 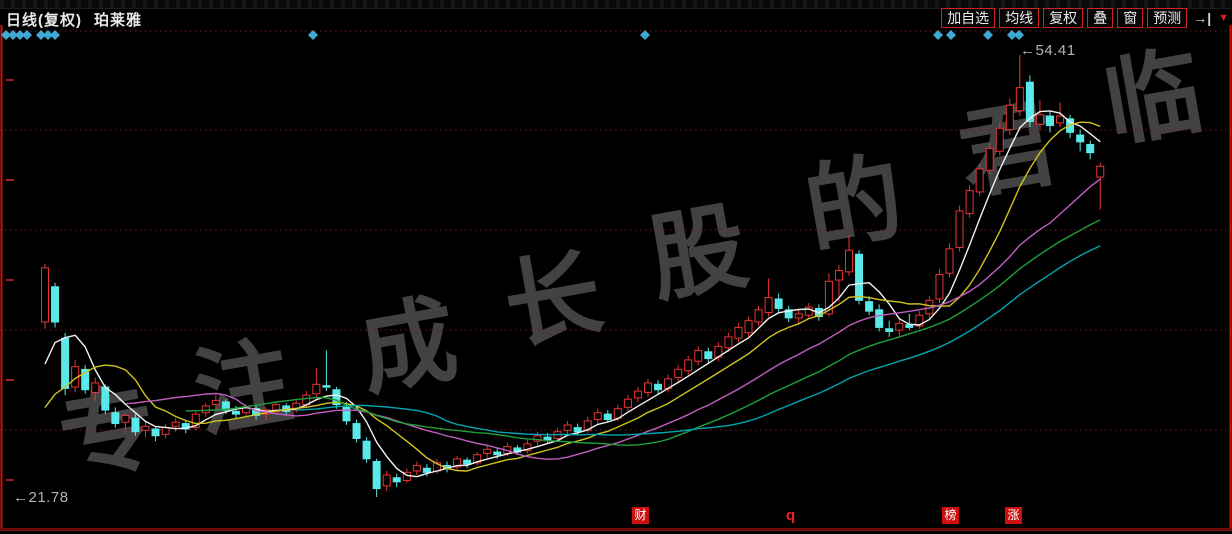 I want to click on add-to-watchlist-button: 加自选, so click(x=968, y=18).